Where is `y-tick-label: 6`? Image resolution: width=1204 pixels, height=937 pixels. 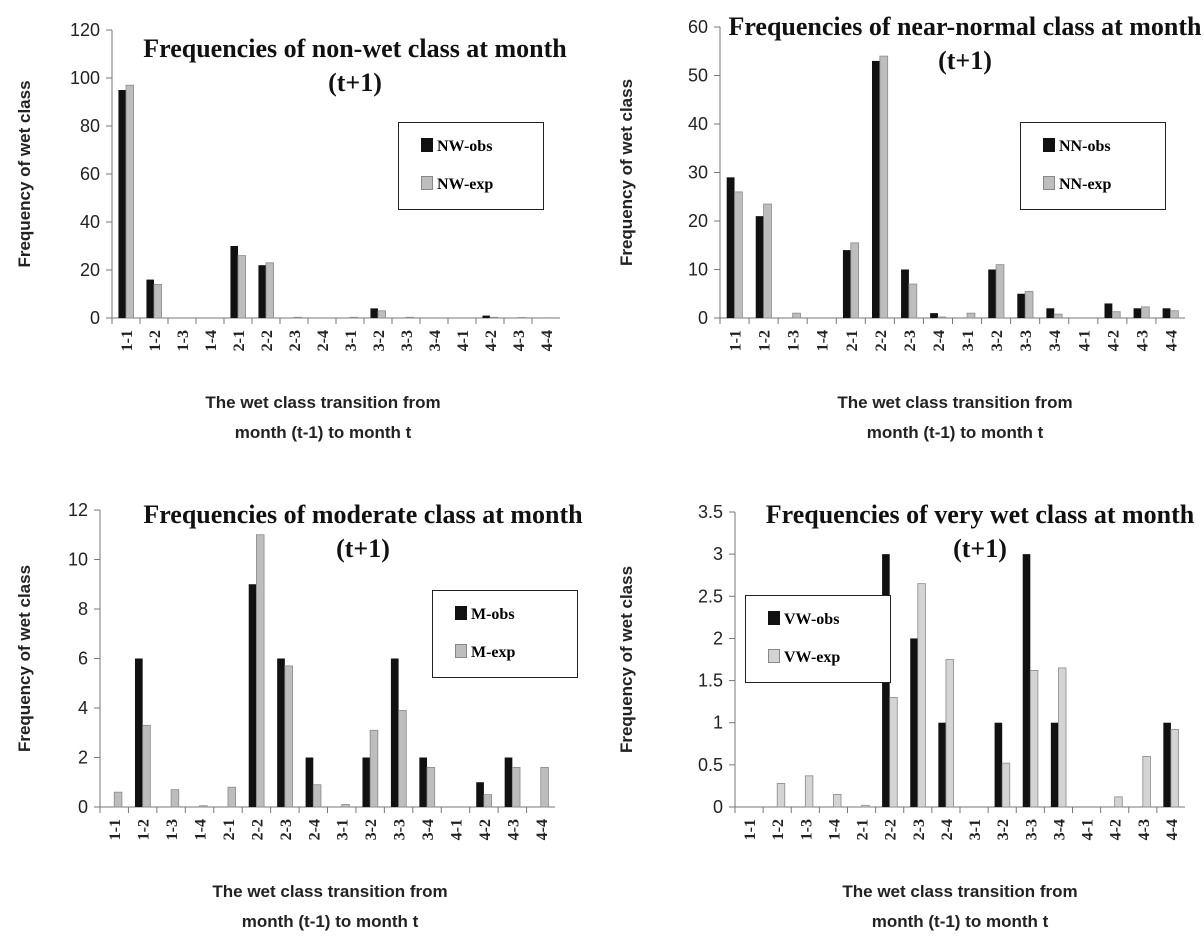 y-tick-label: 6 is located at coordinates (83, 659).